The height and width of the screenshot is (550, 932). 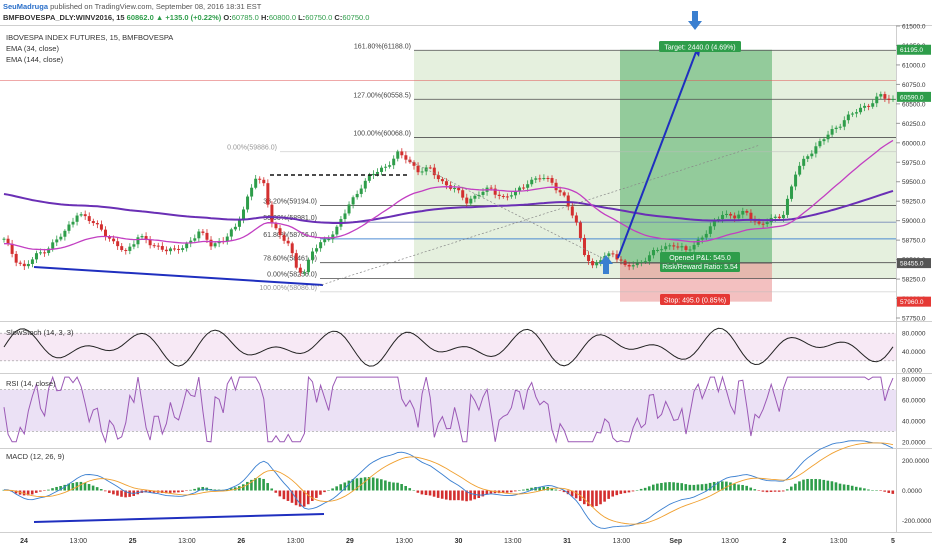 I want to click on ema144-line, so click(x=448, y=206).